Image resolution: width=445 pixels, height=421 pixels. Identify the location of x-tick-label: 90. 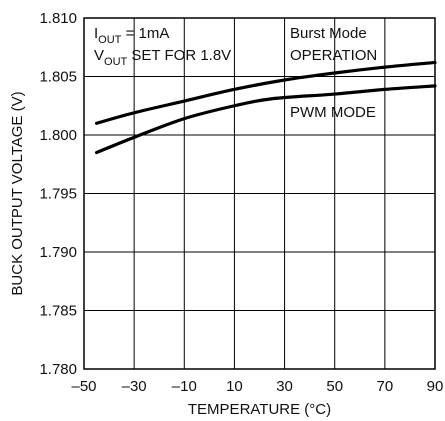
(435, 386).